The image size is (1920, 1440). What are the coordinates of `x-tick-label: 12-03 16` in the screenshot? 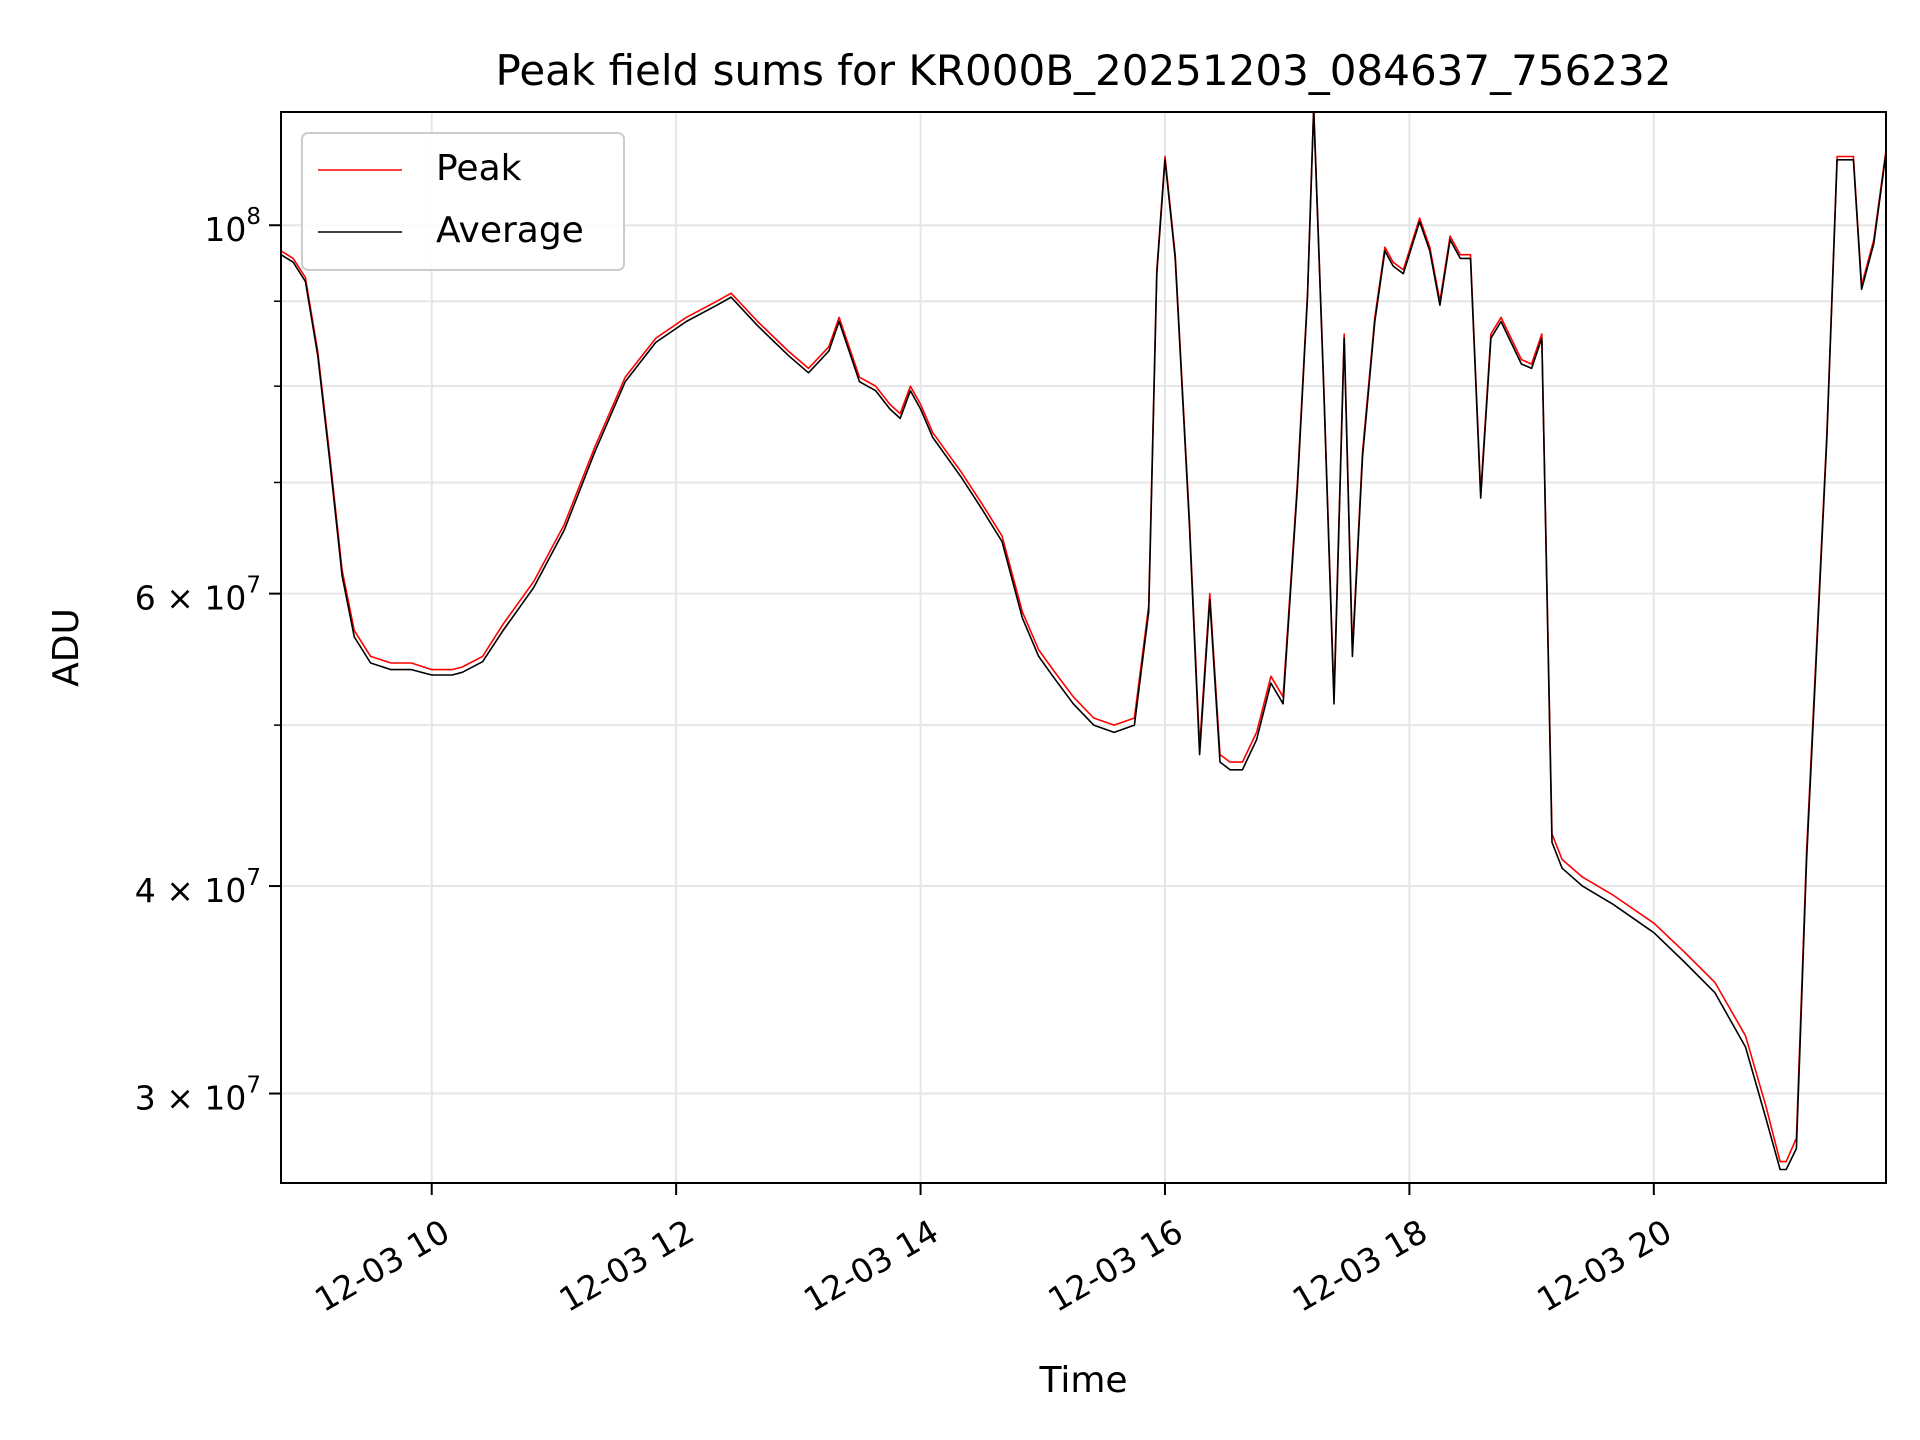 It's located at (1115, 1266).